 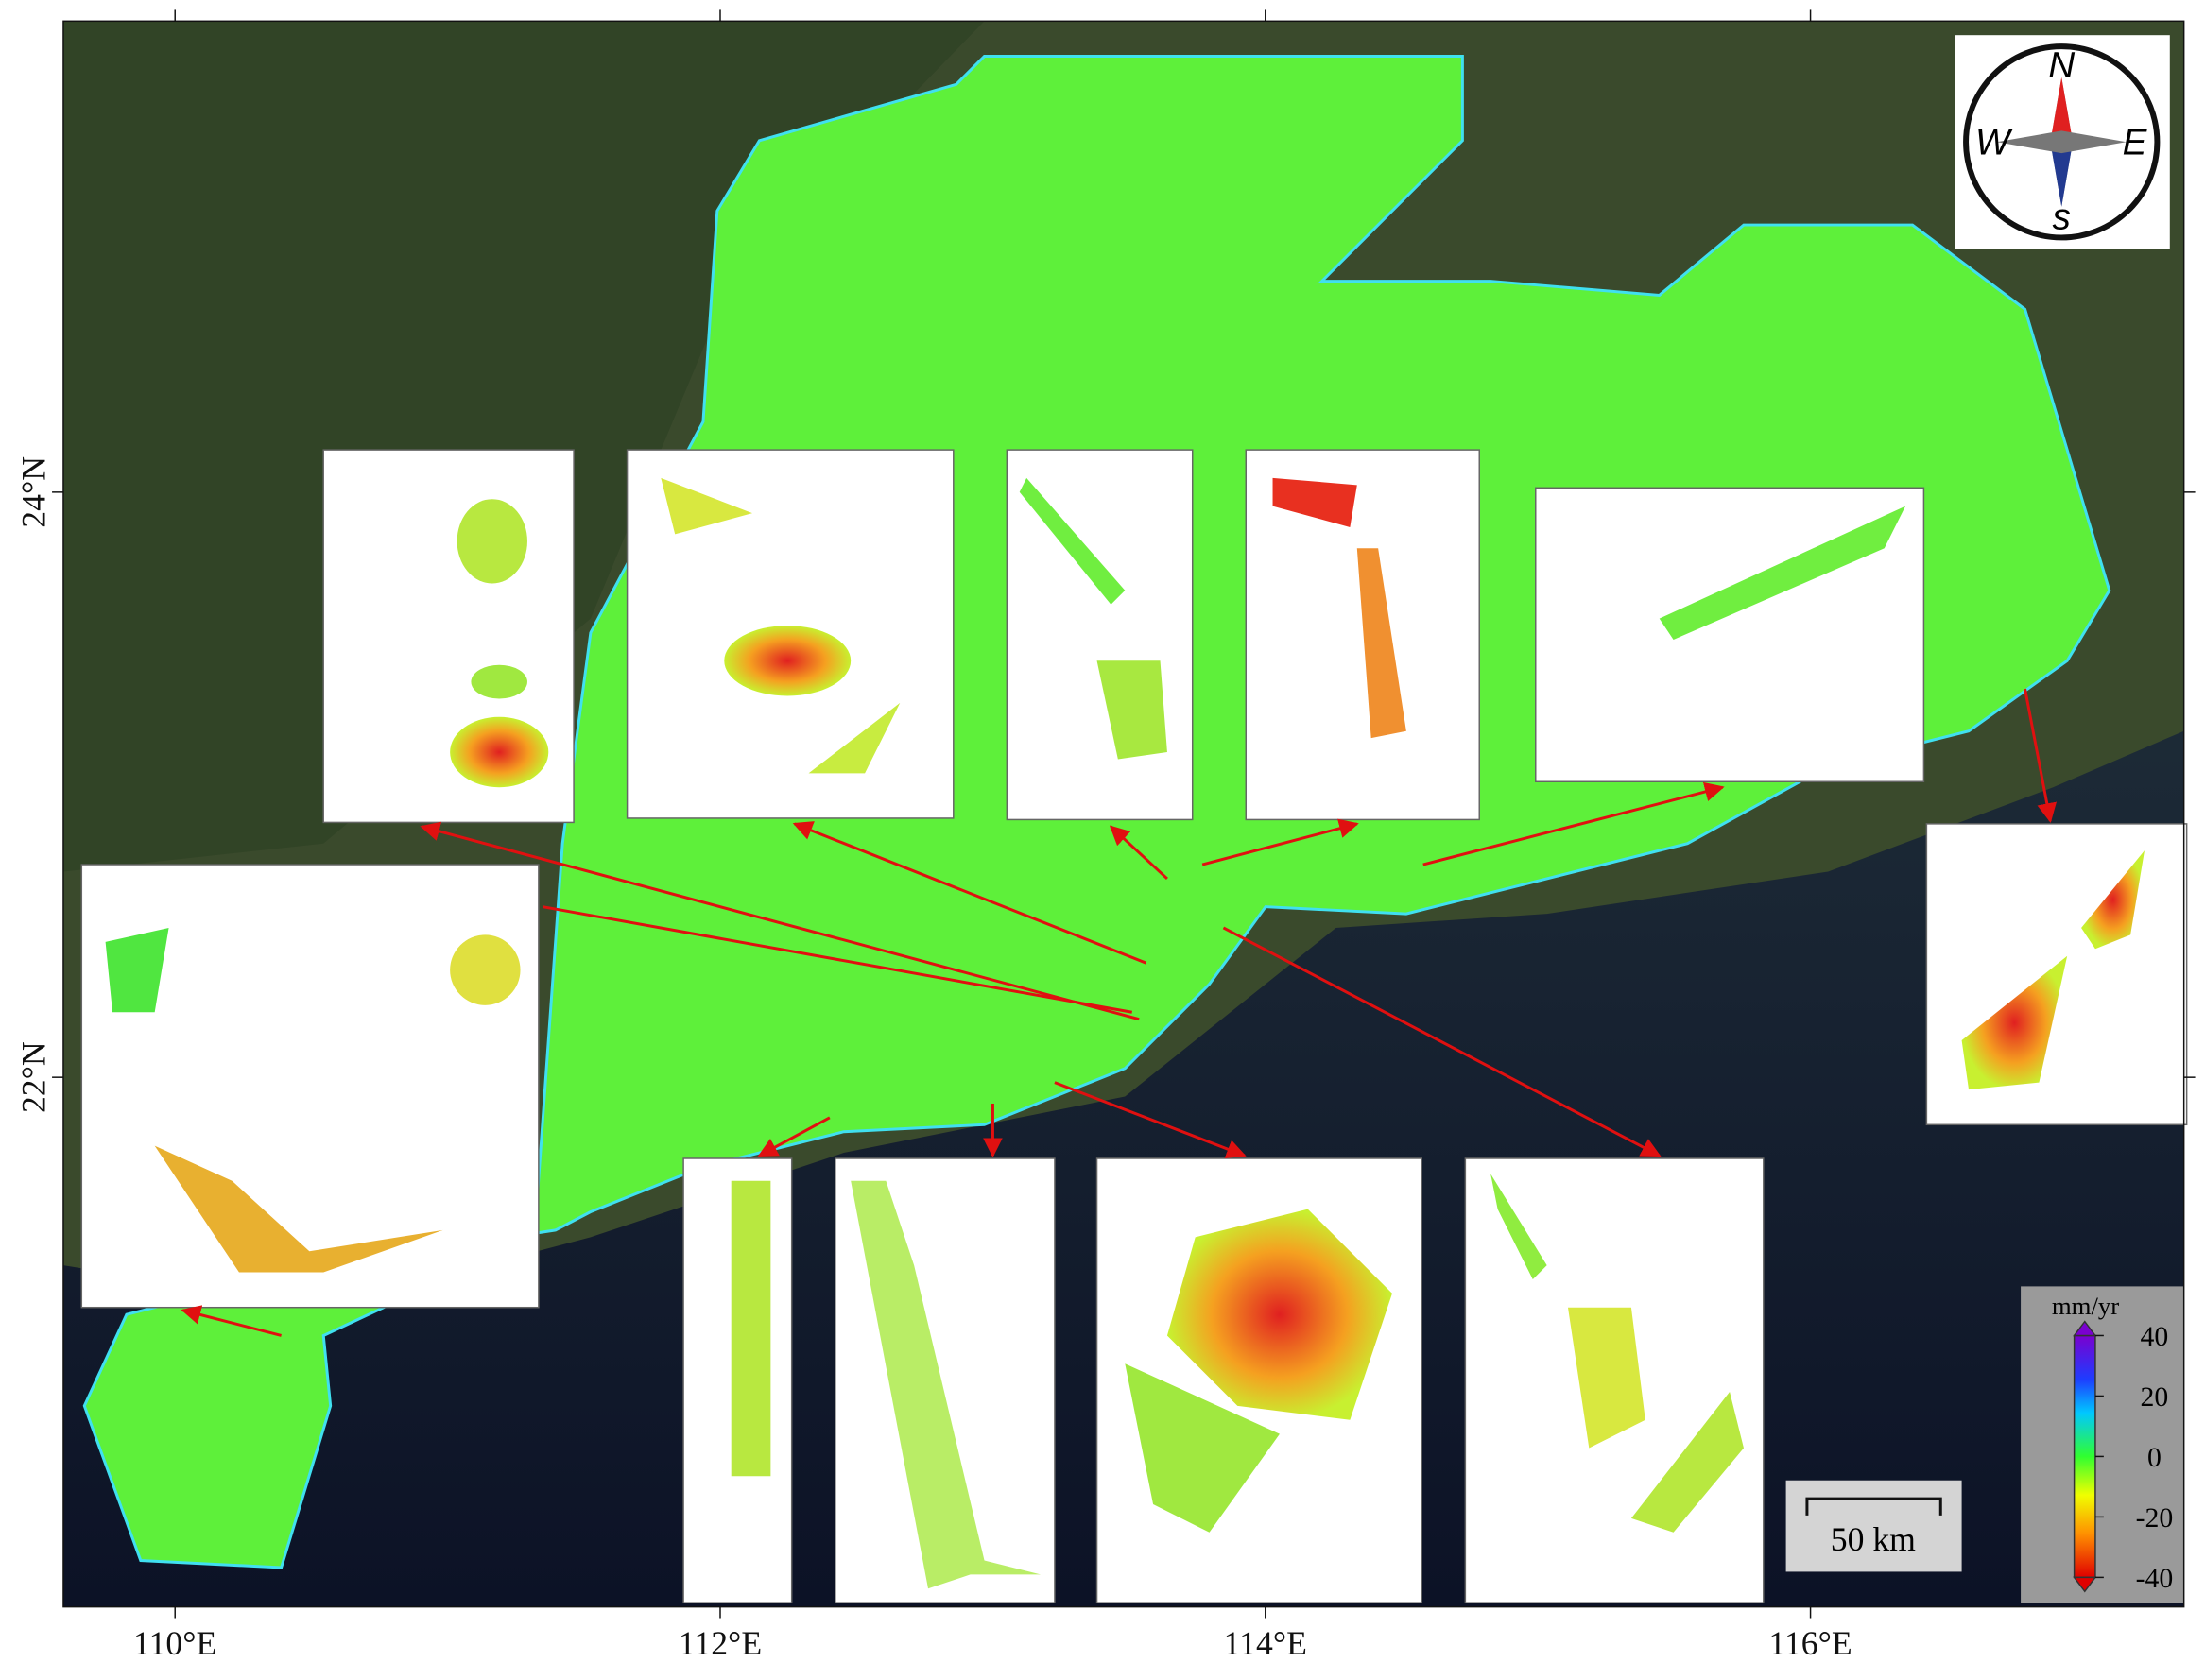 What do you see at coordinates (2085, 1456) in the screenshot?
I see `colorbar-scale` at bounding box center [2085, 1456].